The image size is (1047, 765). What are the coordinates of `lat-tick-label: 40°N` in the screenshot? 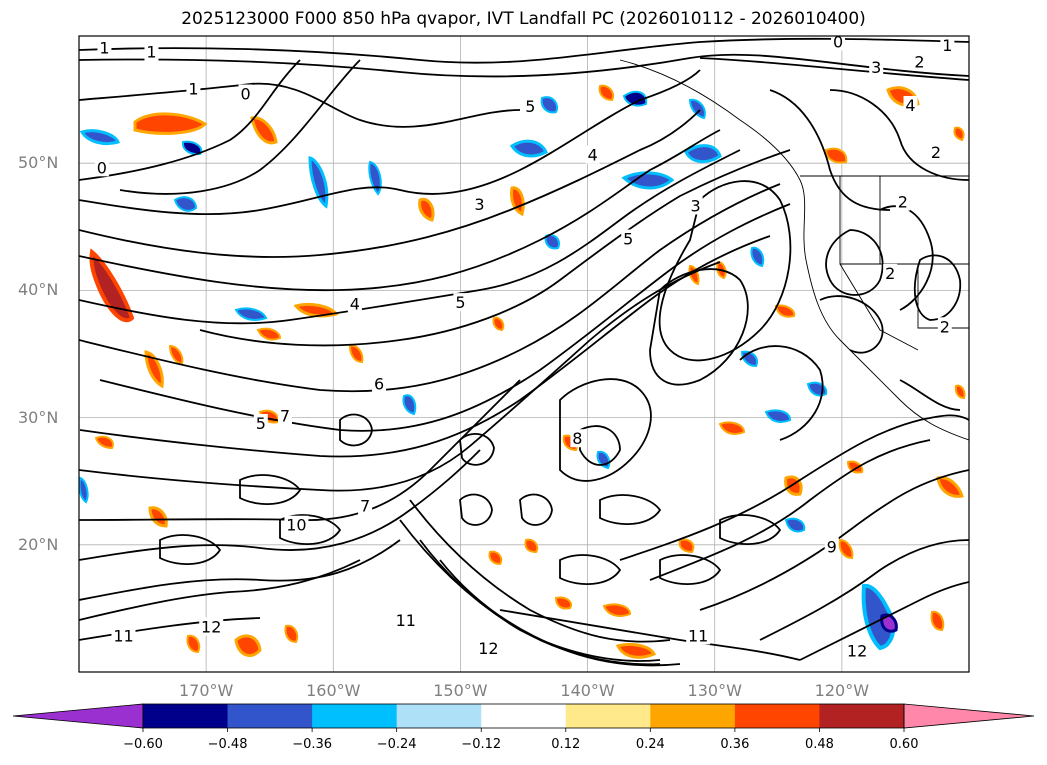 It's located at (38, 290).